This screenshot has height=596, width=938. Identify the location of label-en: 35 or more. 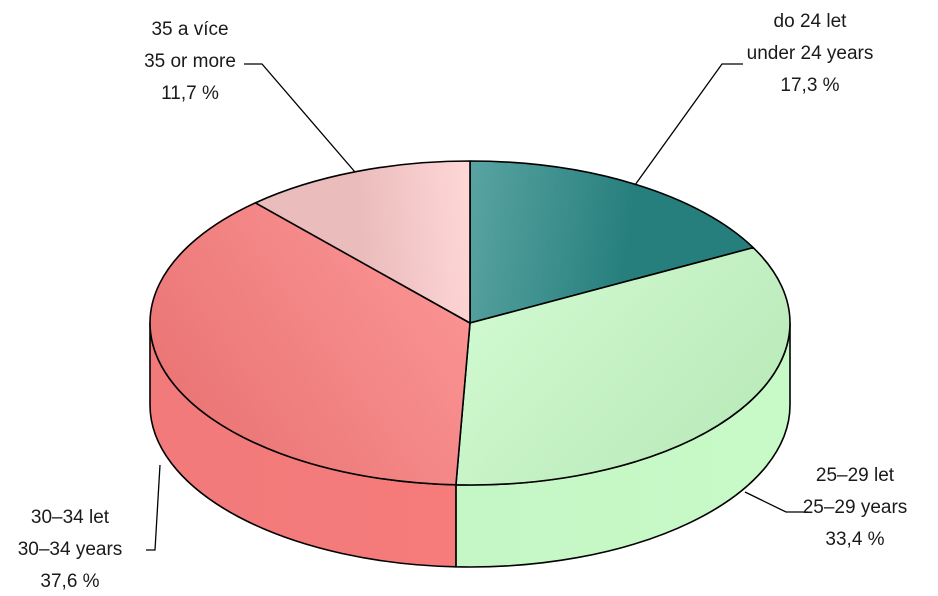
(190, 61).